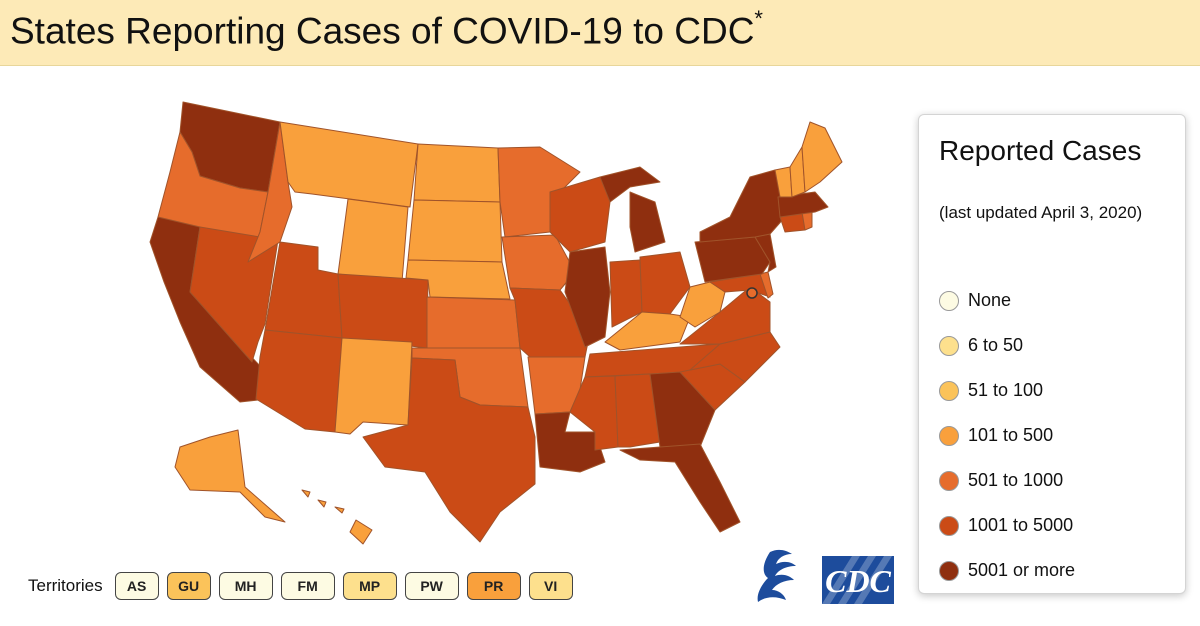 The width and height of the screenshot is (1200, 626). What do you see at coordinates (473, 322) in the screenshot?
I see `state-ks` at bounding box center [473, 322].